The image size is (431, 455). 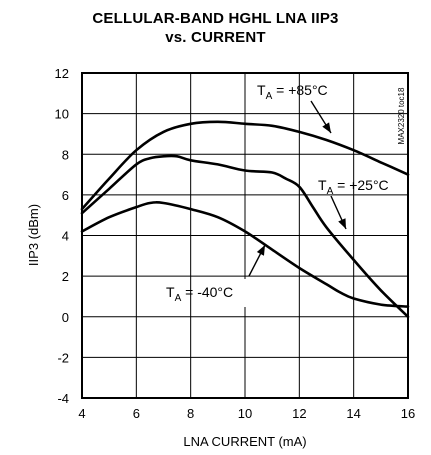 What do you see at coordinates (62, 114) in the screenshot?
I see `y-tick-label: 10` at bounding box center [62, 114].